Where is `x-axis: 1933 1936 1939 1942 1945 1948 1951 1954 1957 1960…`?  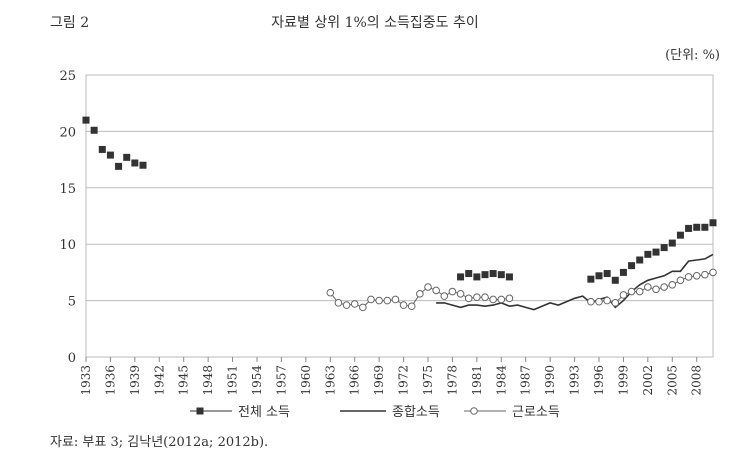
x-axis: 1933 1936 1939 1942 1945 1948 1951 1954 1957 1960… is located at coordinates (391, 376).